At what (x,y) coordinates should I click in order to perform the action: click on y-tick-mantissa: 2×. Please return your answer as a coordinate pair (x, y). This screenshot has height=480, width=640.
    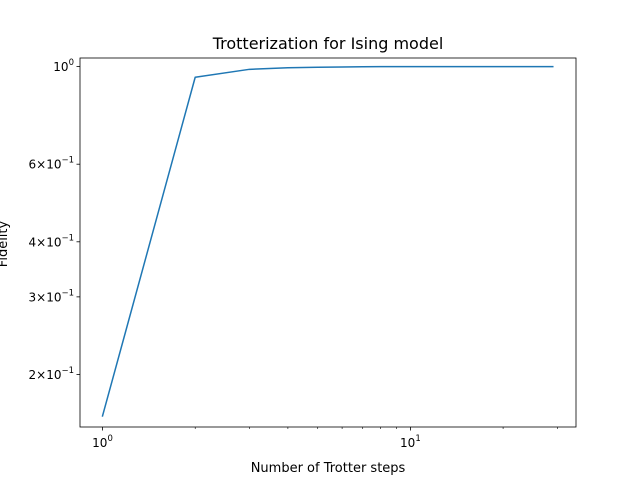
    Looking at the image, I should click on (37, 375).